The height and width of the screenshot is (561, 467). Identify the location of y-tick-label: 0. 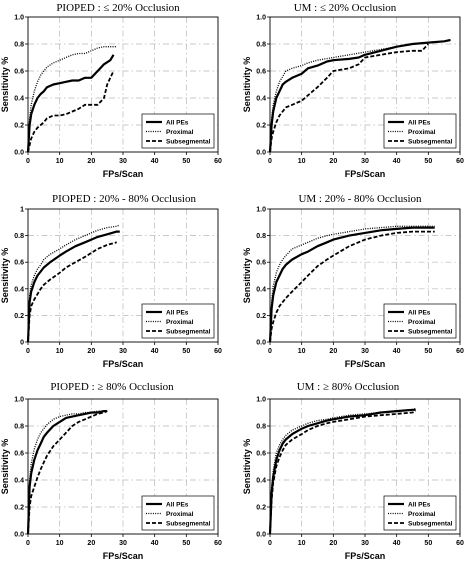
(22, 343).